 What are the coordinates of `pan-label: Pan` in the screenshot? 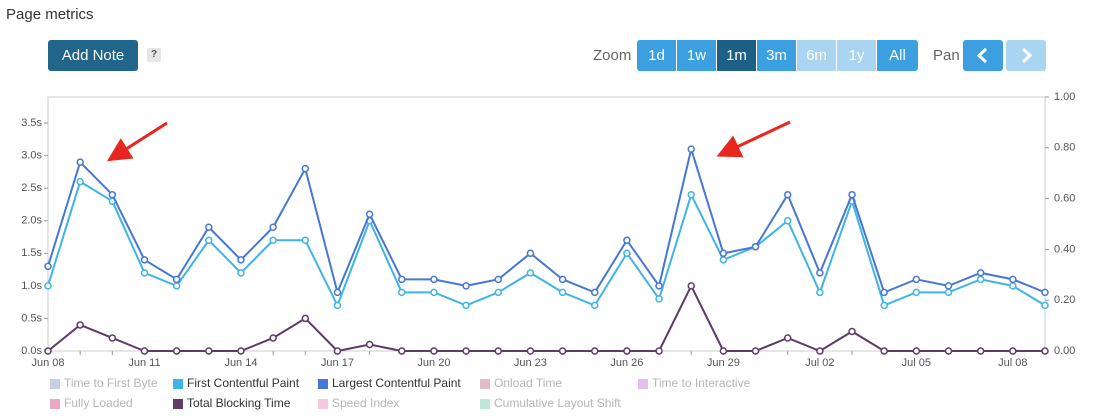 It's located at (946, 55).